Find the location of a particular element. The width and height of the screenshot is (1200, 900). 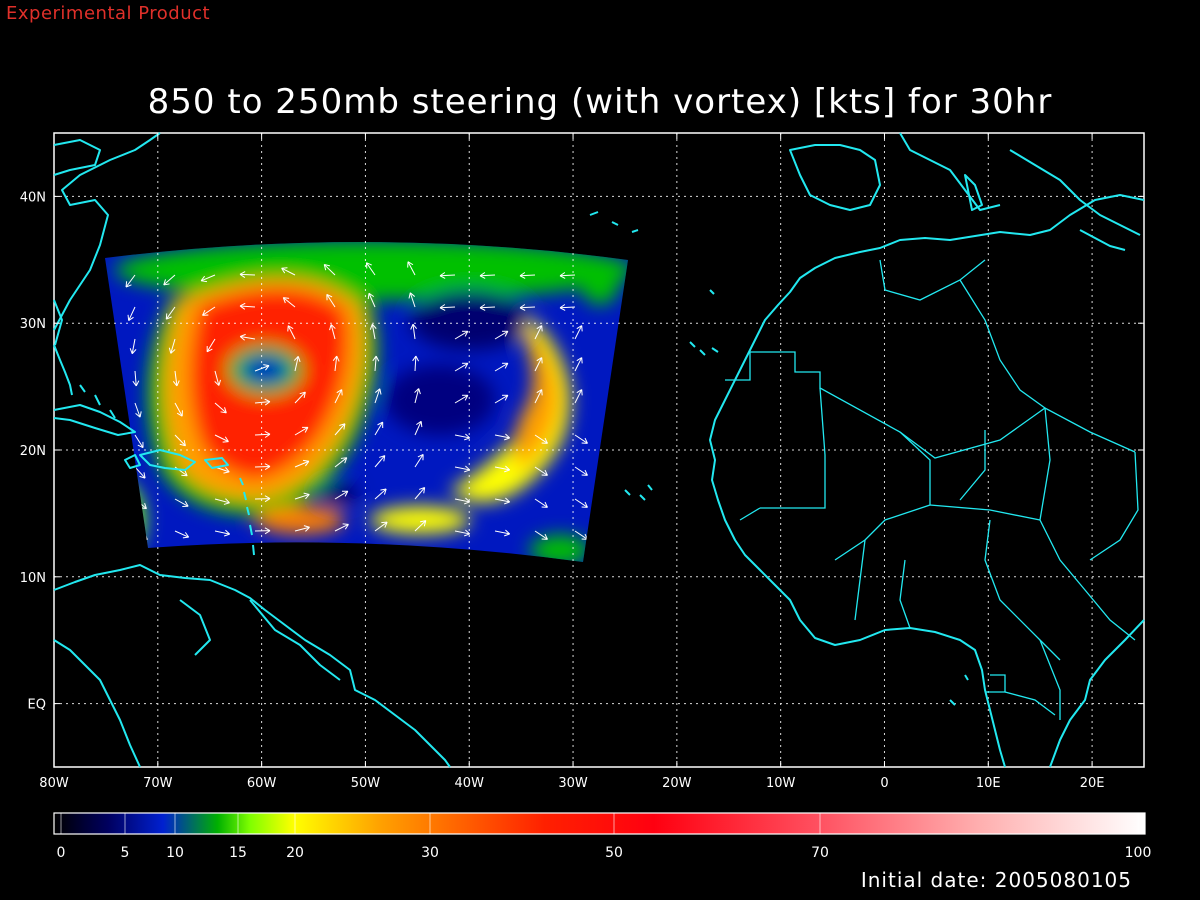

colorbar-tick-label: 50 is located at coordinates (614, 853).